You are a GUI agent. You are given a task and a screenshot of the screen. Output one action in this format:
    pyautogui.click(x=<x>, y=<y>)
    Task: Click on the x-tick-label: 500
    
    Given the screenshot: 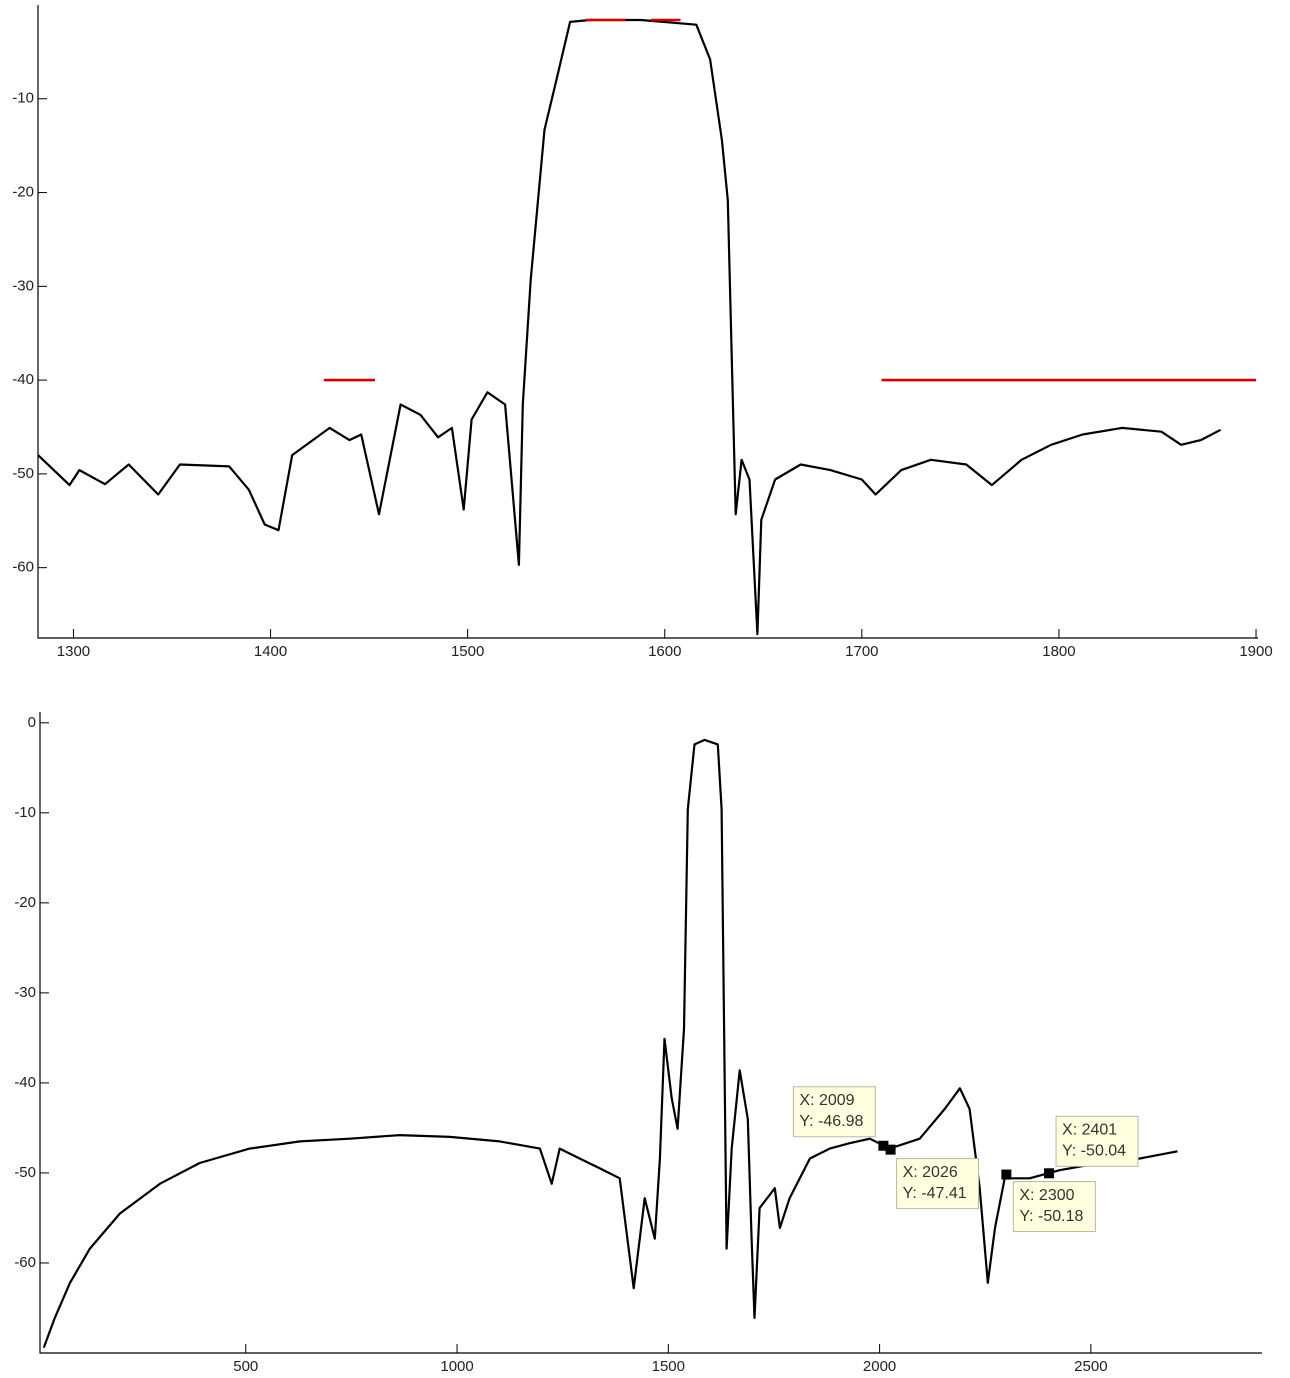 What is the action you would take?
    pyautogui.click(x=245, y=1366)
    